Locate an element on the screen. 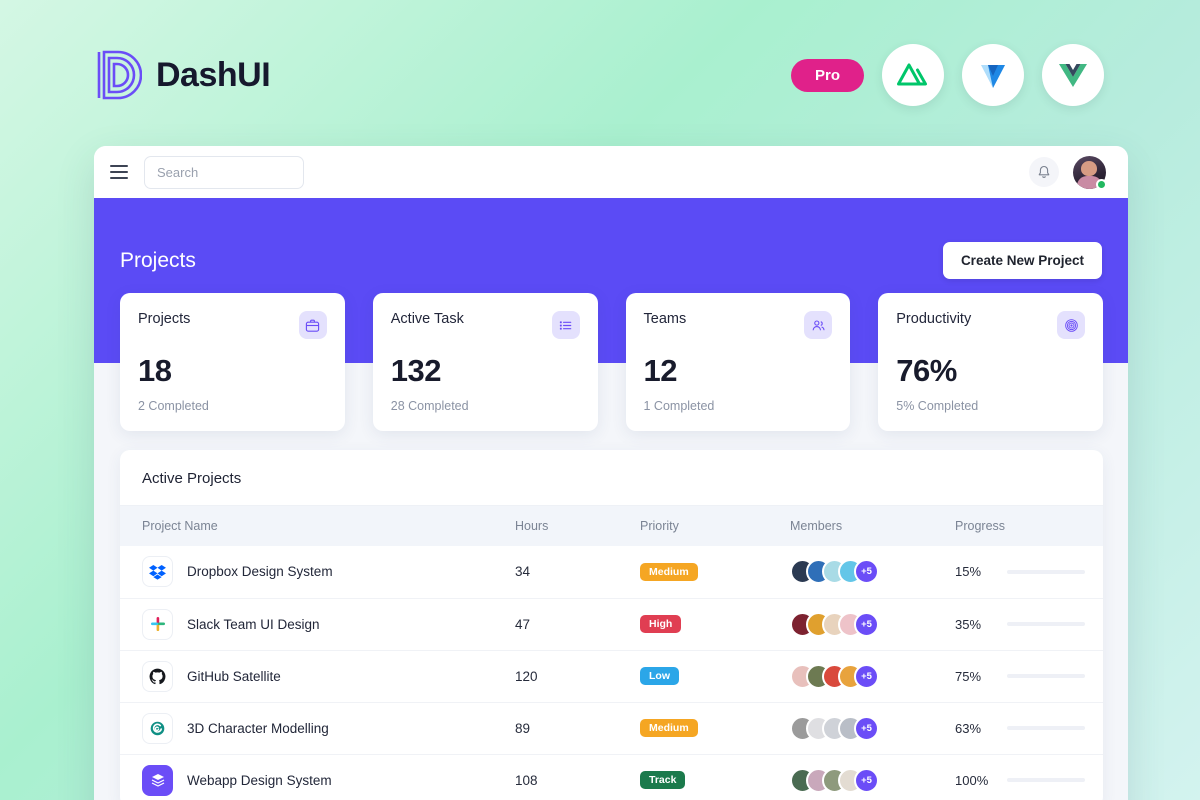 The image size is (1200, 800). users-icon is located at coordinates (818, 325).